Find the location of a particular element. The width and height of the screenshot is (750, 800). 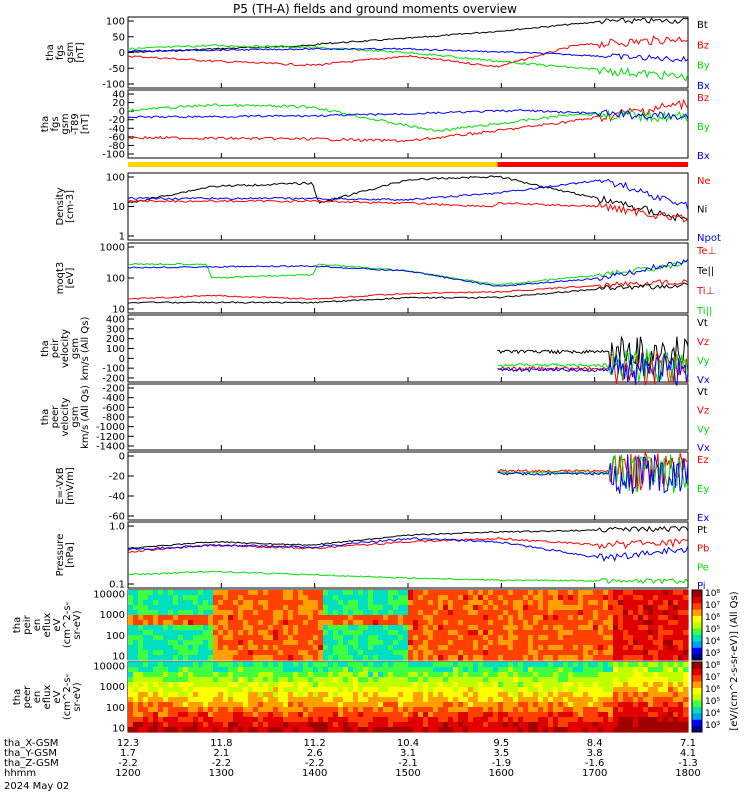

ytick-label-pressure: 1.0 is located at coordinates (117, 527).